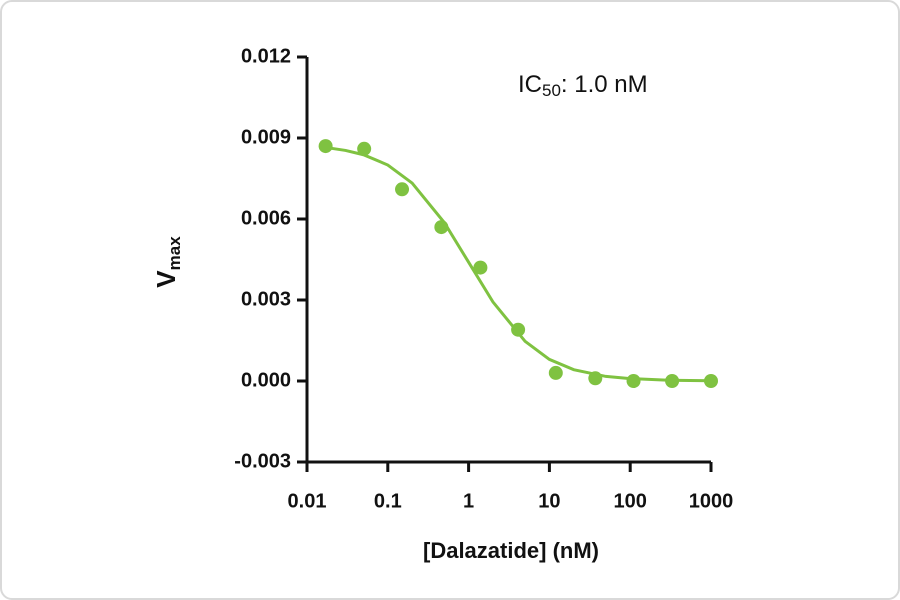 The width and height of the screenshot is (900, 600). I want to click on annotation: IC50: 1.0 nM, so click(583, 85).